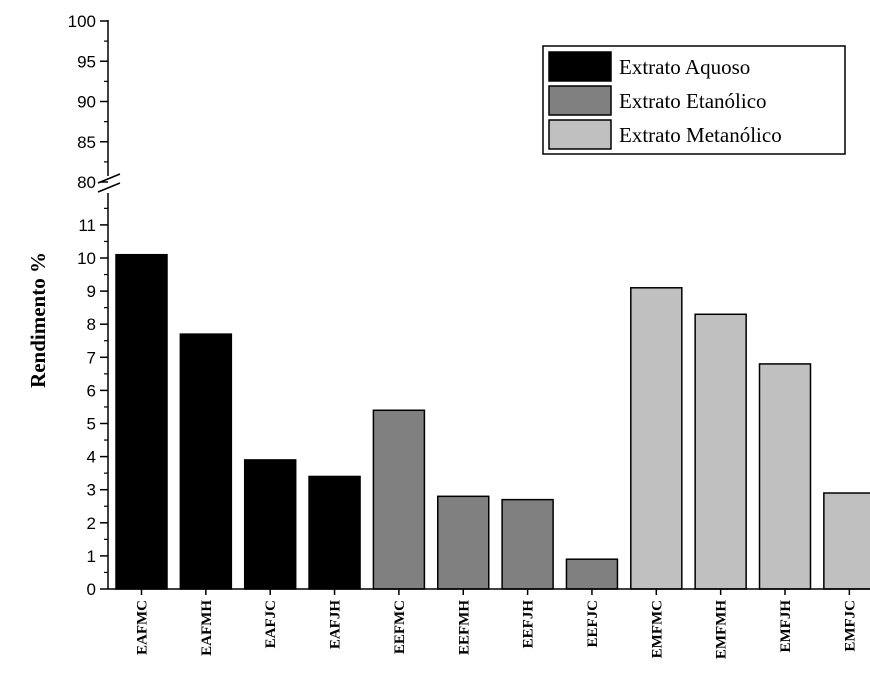 The height and width of the screenshot is (681, 870). I want to click on bar-eefjh, so click(527, 544).